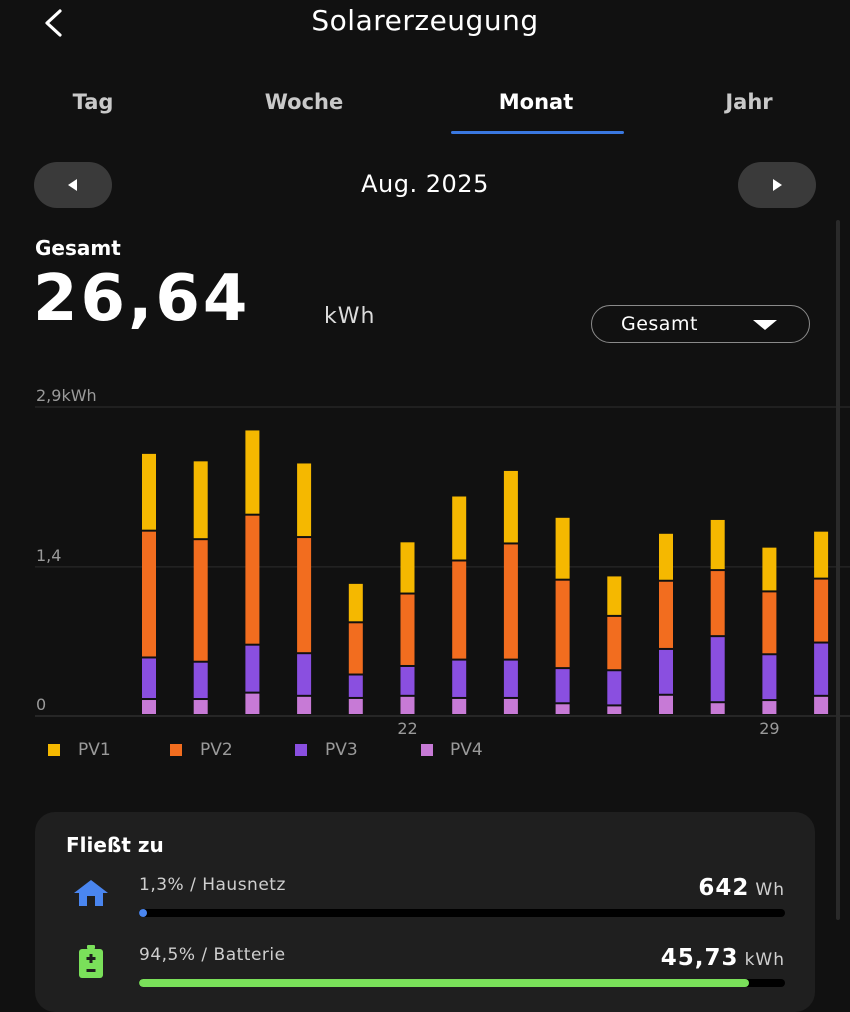 Image resolution: width=850 pixels, height=1012 pixels. I want to click on legend-label-pv3: PV3, so click(341, 750).